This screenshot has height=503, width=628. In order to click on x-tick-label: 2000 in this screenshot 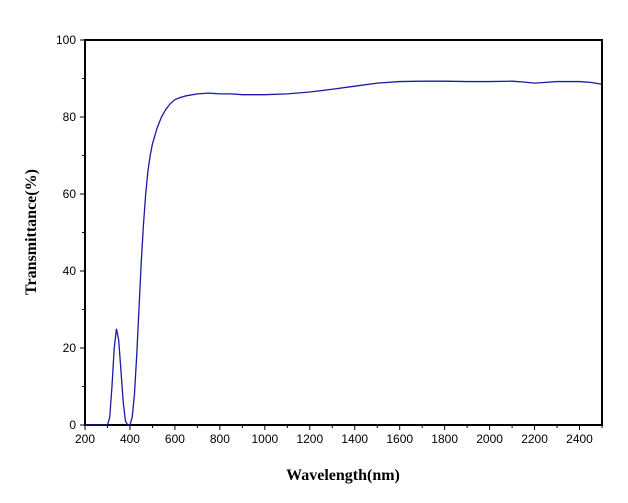, I will do `click(489, 439)`.